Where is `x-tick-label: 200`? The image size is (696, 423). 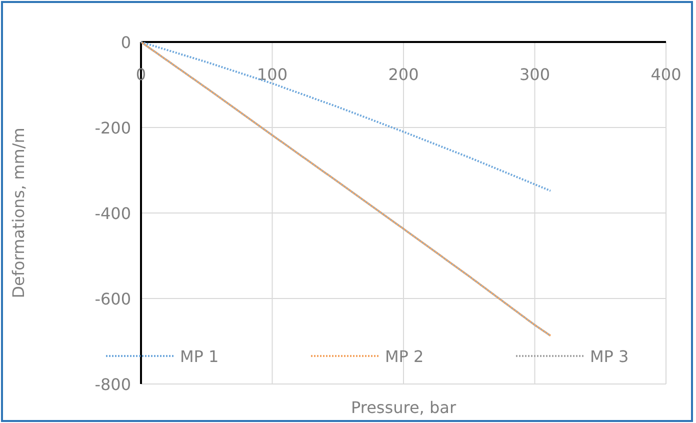
x-tick-label: 200 is located at coordinates (403, 74).